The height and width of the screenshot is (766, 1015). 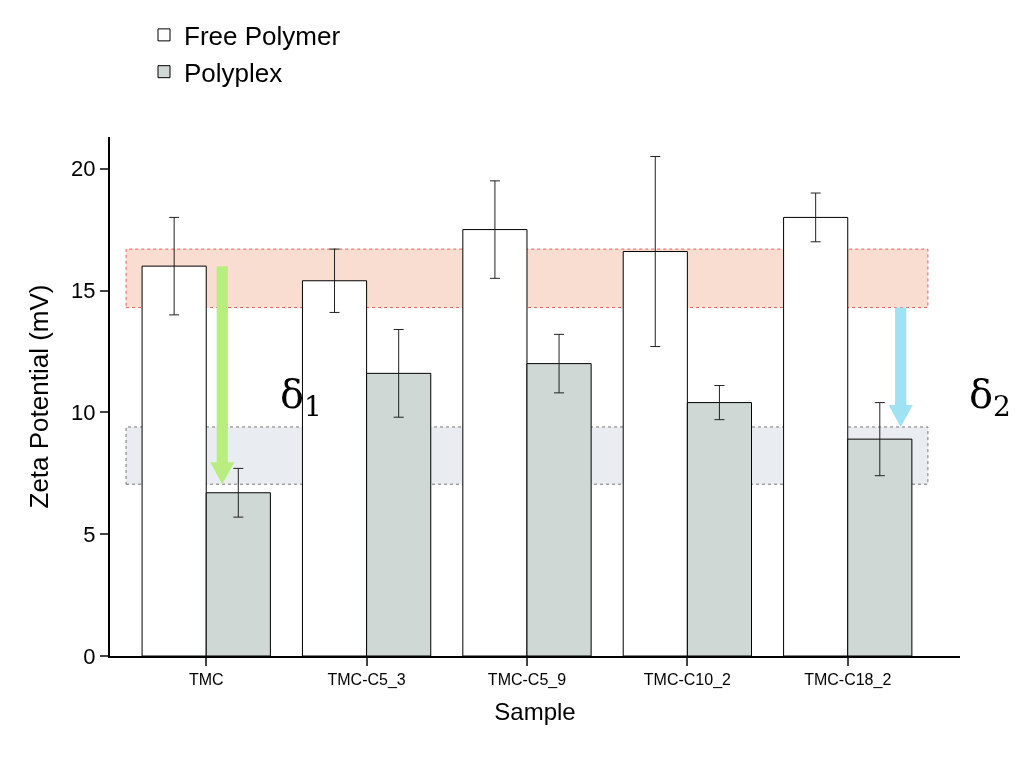 What do you see at coordinates (89, 534) in the screenshot?
I see `y-tick-label: 5` at bounding box center [89, 534].